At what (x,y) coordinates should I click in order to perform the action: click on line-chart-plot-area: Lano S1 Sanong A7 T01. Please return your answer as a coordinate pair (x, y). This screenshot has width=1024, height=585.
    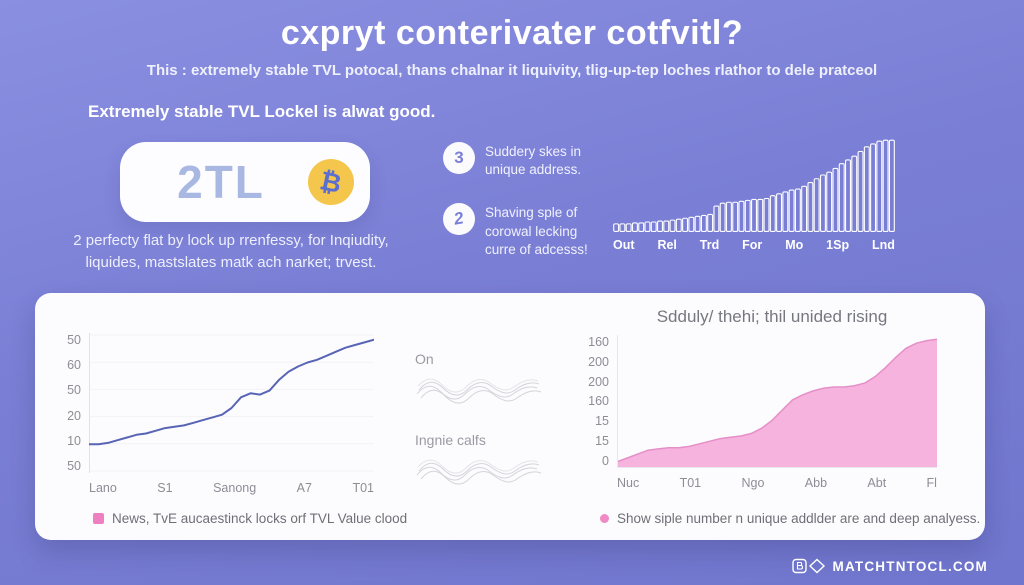
    Looking at the image, I should click on (231, 414).